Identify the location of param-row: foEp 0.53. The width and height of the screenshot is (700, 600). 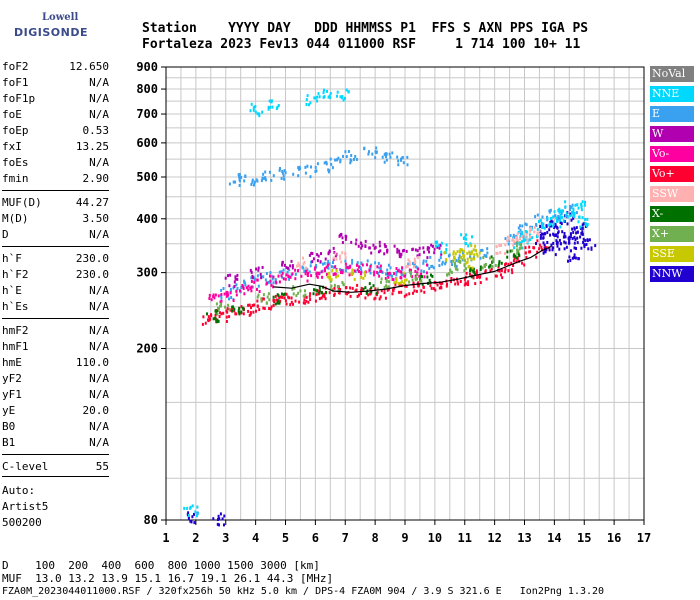
(55, 132).